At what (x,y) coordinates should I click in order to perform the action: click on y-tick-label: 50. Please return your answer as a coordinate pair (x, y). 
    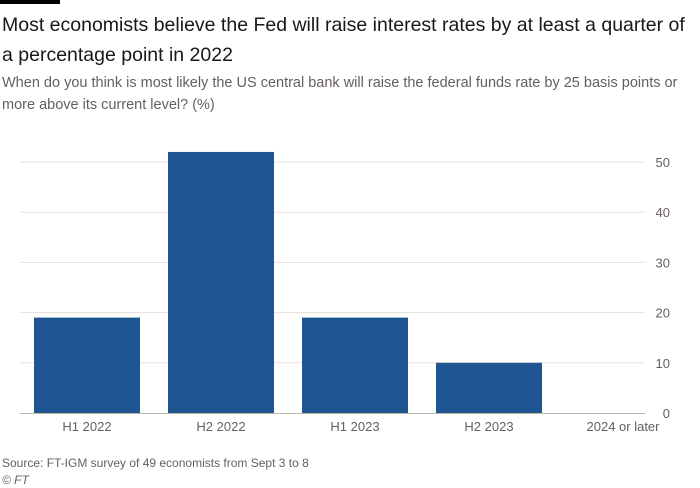
    Looking at the image, I should click on (663, 162).